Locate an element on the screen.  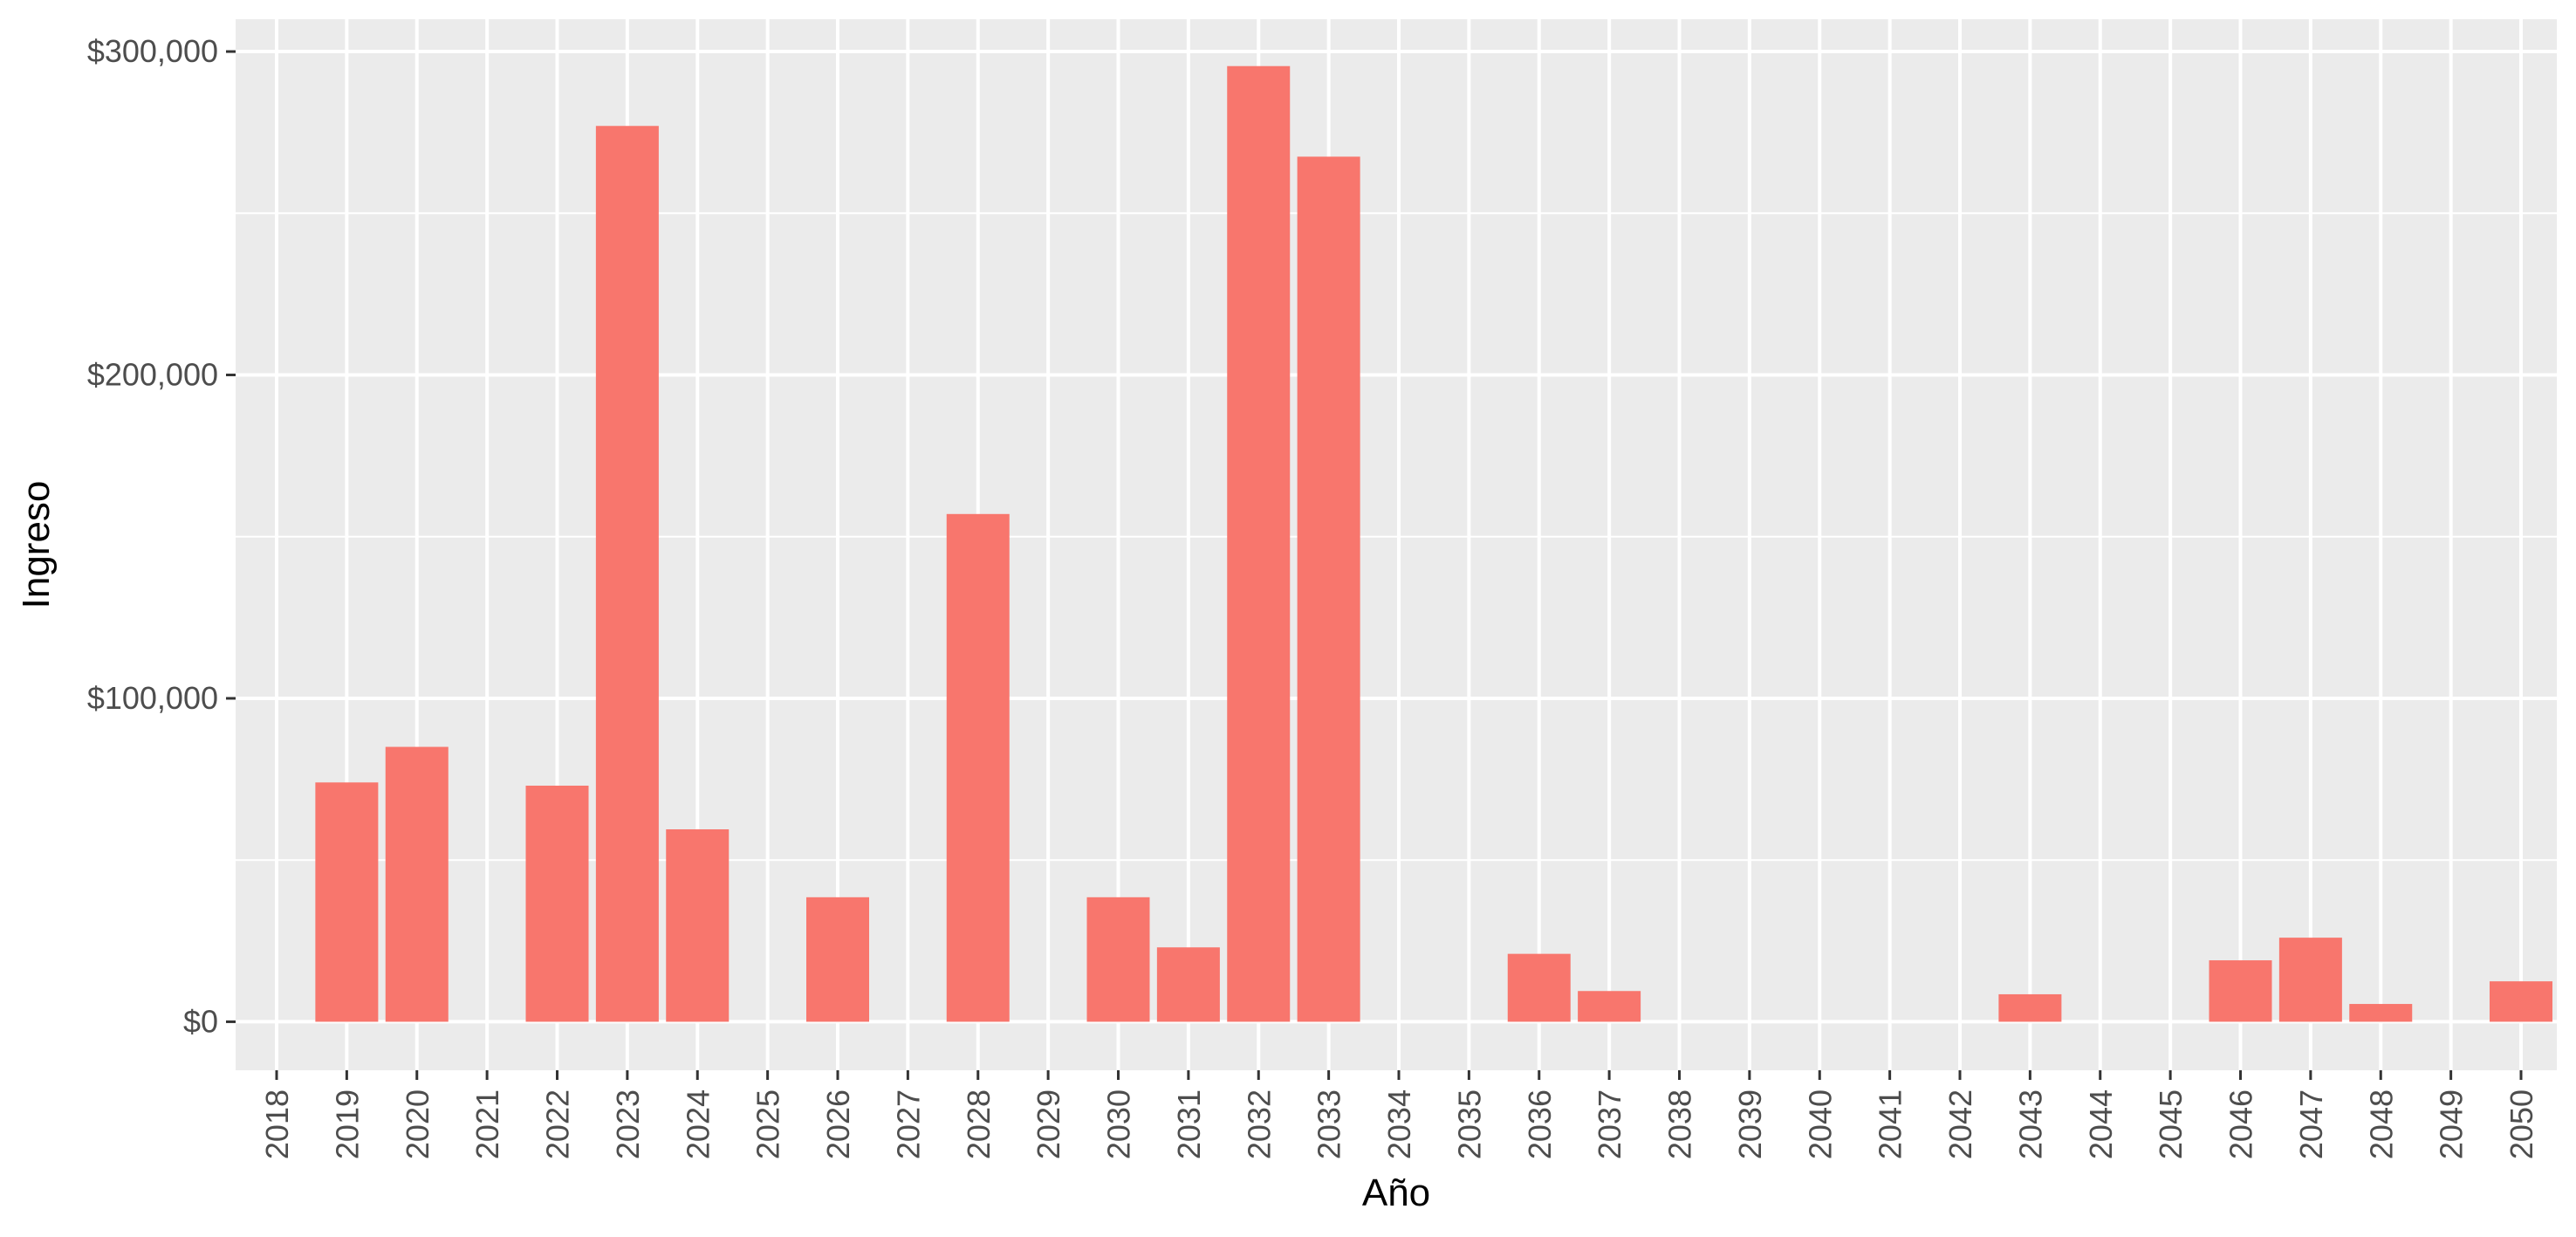
bar-2037 is located at coordinates (1609, 1007).